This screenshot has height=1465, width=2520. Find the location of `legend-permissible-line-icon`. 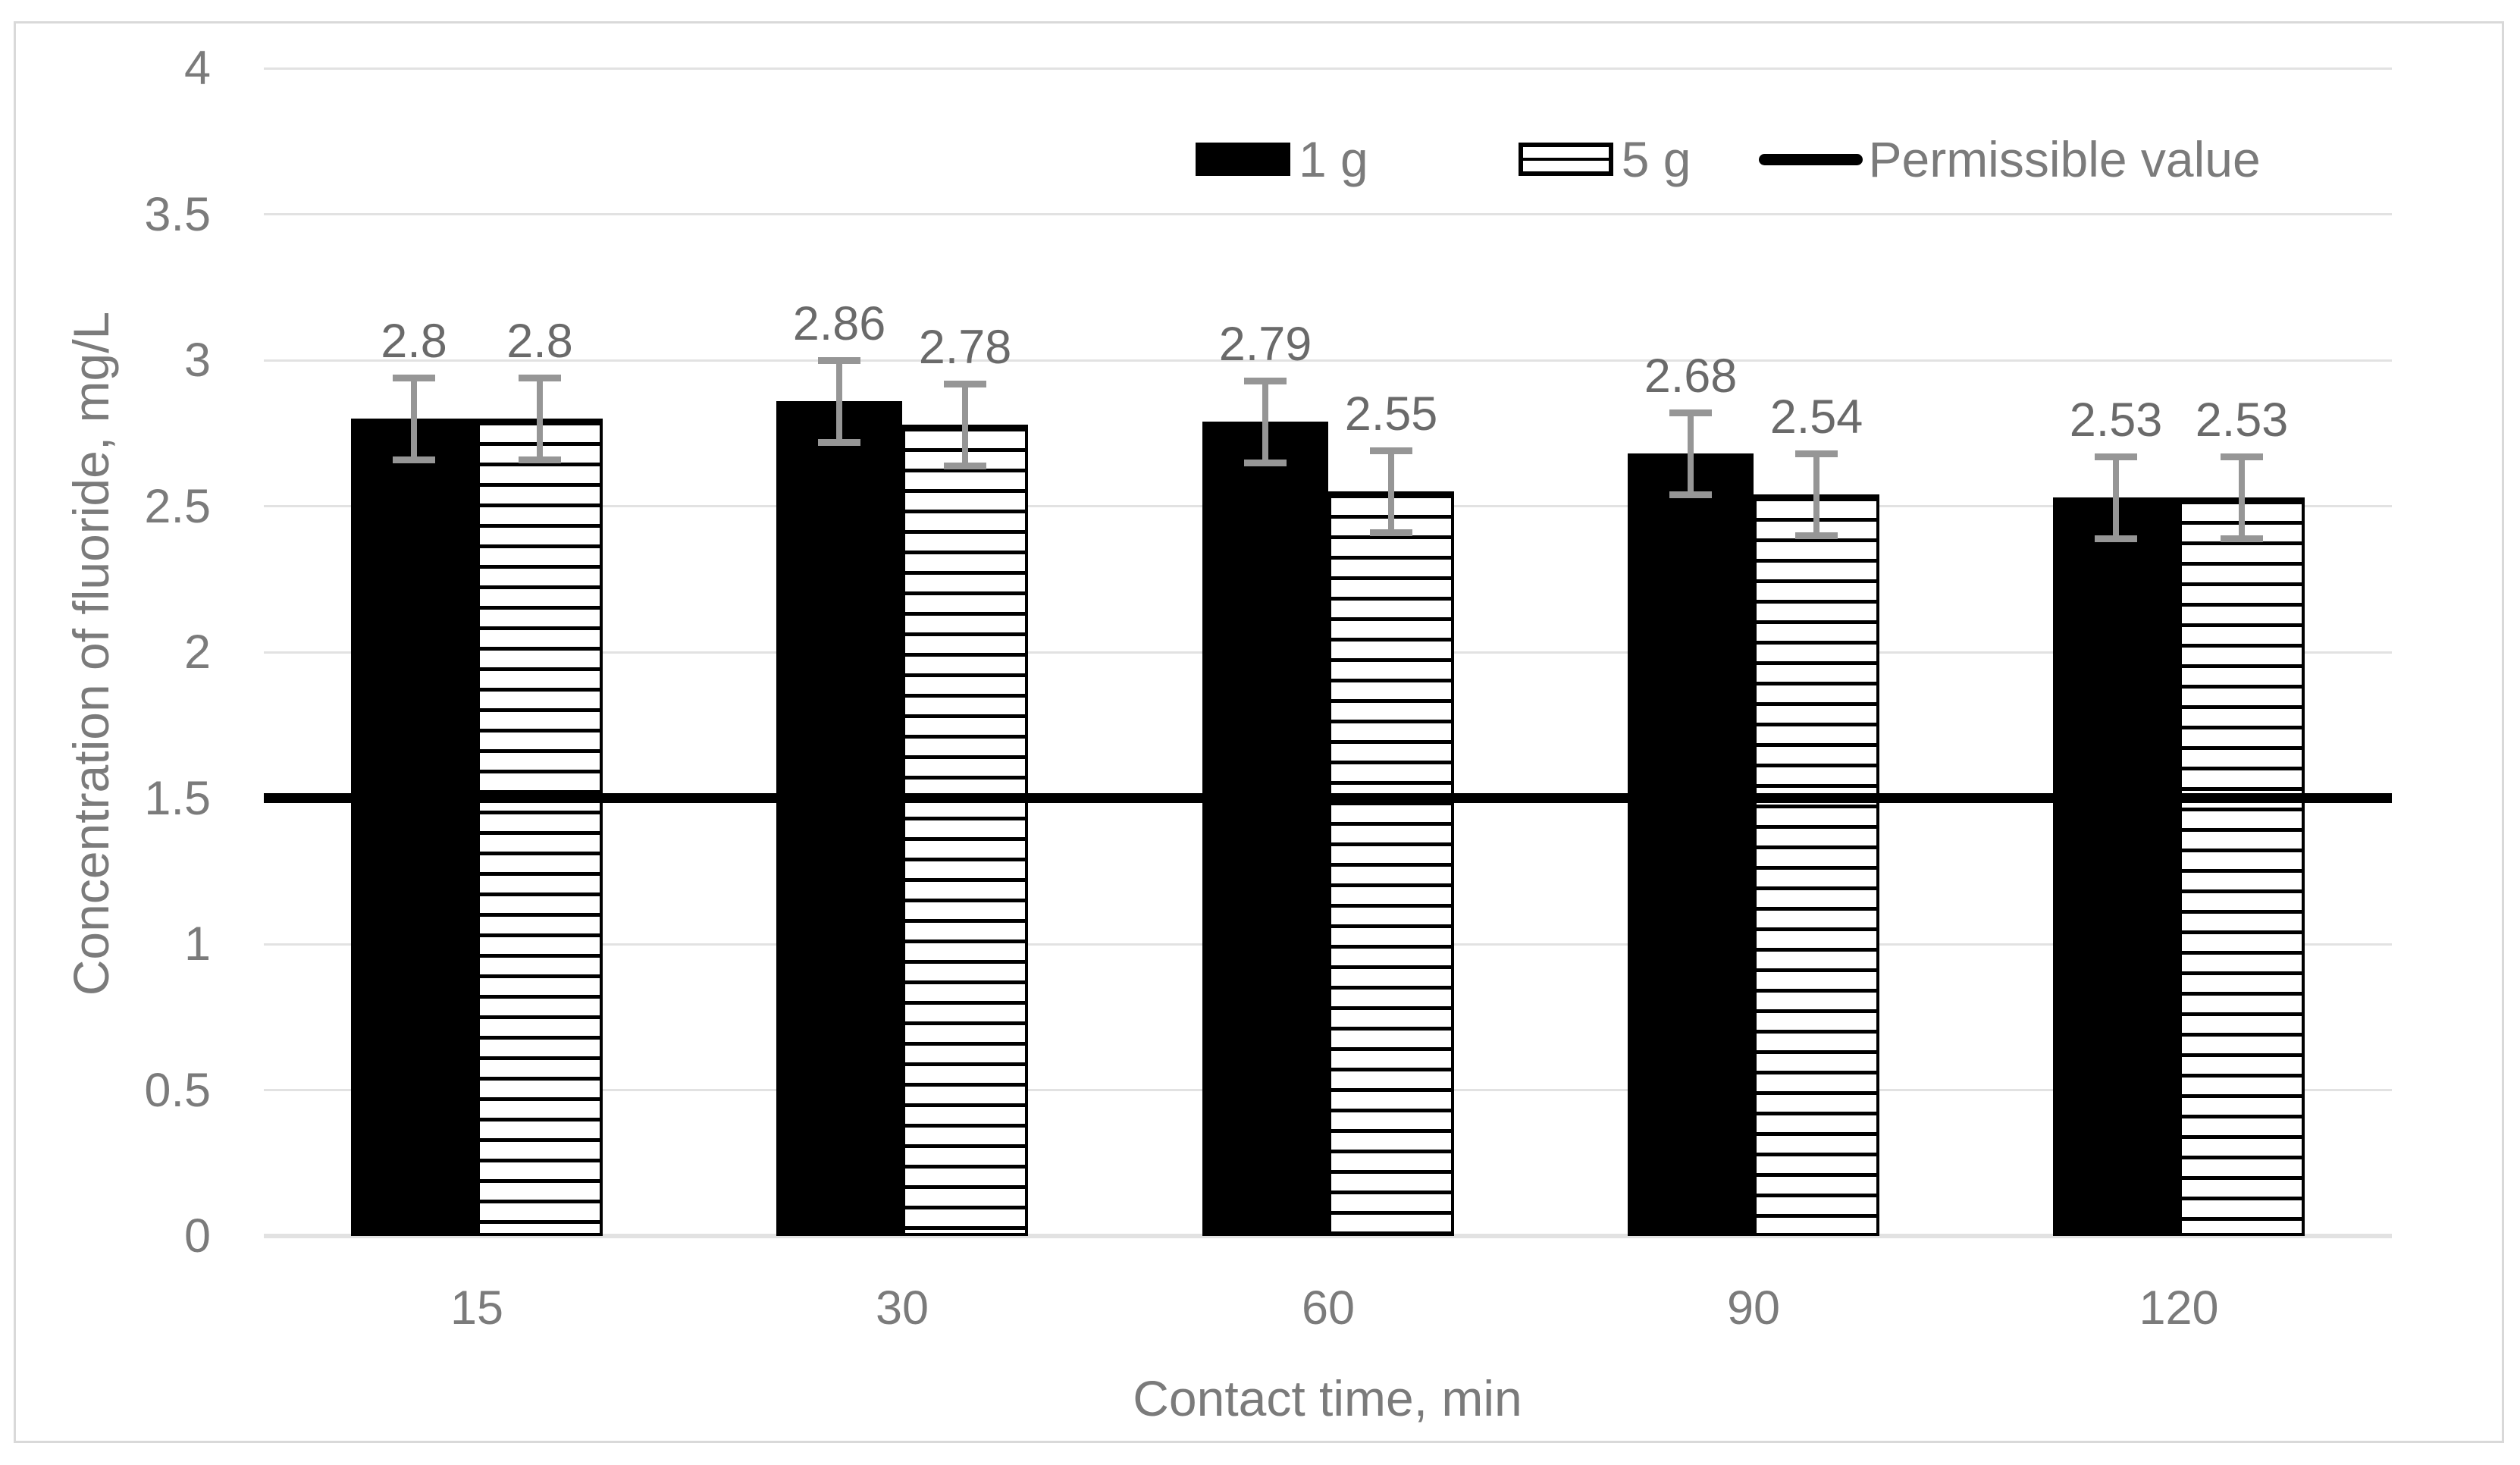

legend-permissible-line-icon is located at coordinates (1810, 159).